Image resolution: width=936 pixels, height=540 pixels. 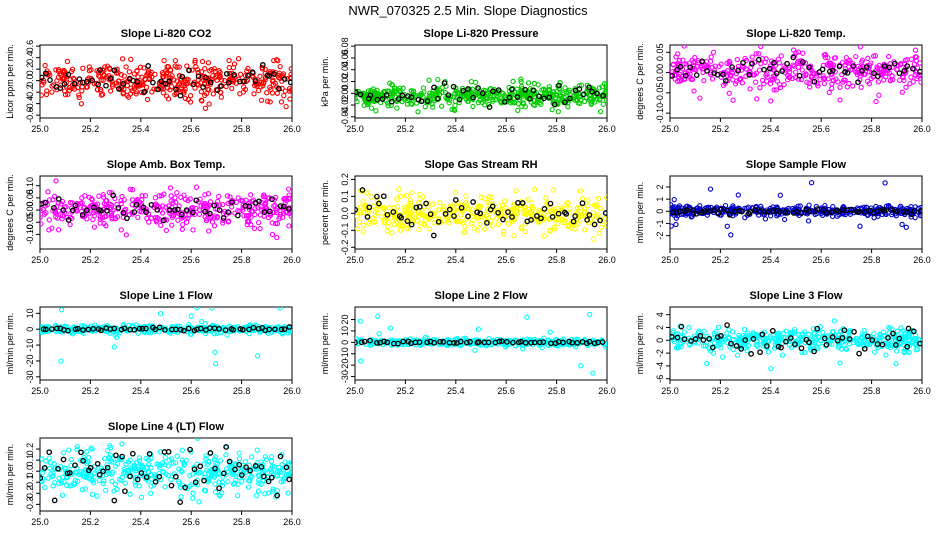 What do you see at coordinates (30, 198) in the screenshot?
I see `y-tick-label: 0.05` at bounding box center [30, 198].